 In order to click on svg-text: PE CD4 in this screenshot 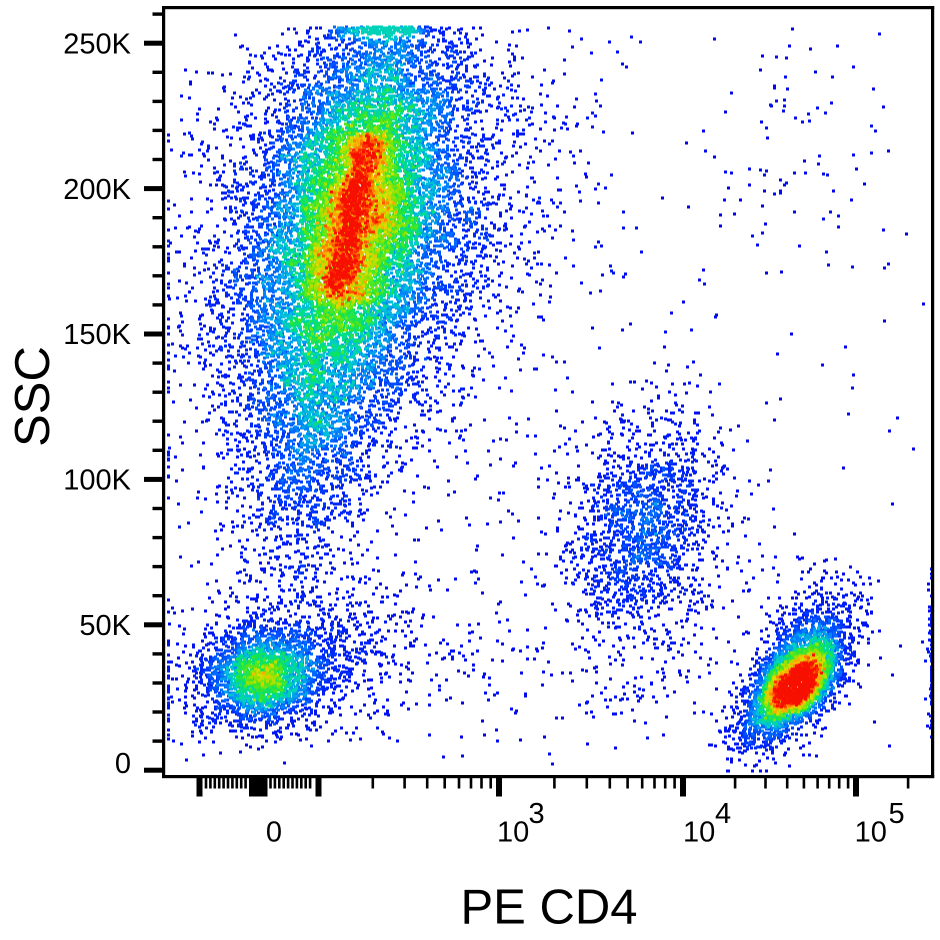, I will do `click(548, 908)`.